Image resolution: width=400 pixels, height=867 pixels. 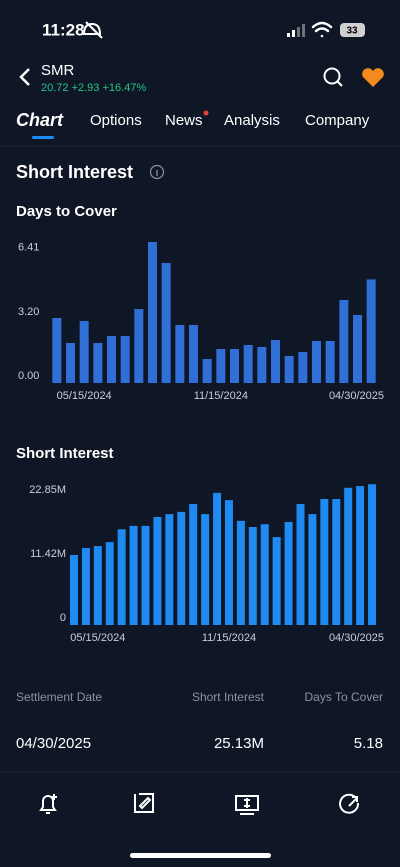 I want to click on tab-chart: Chart, so click(x=40, y=120).